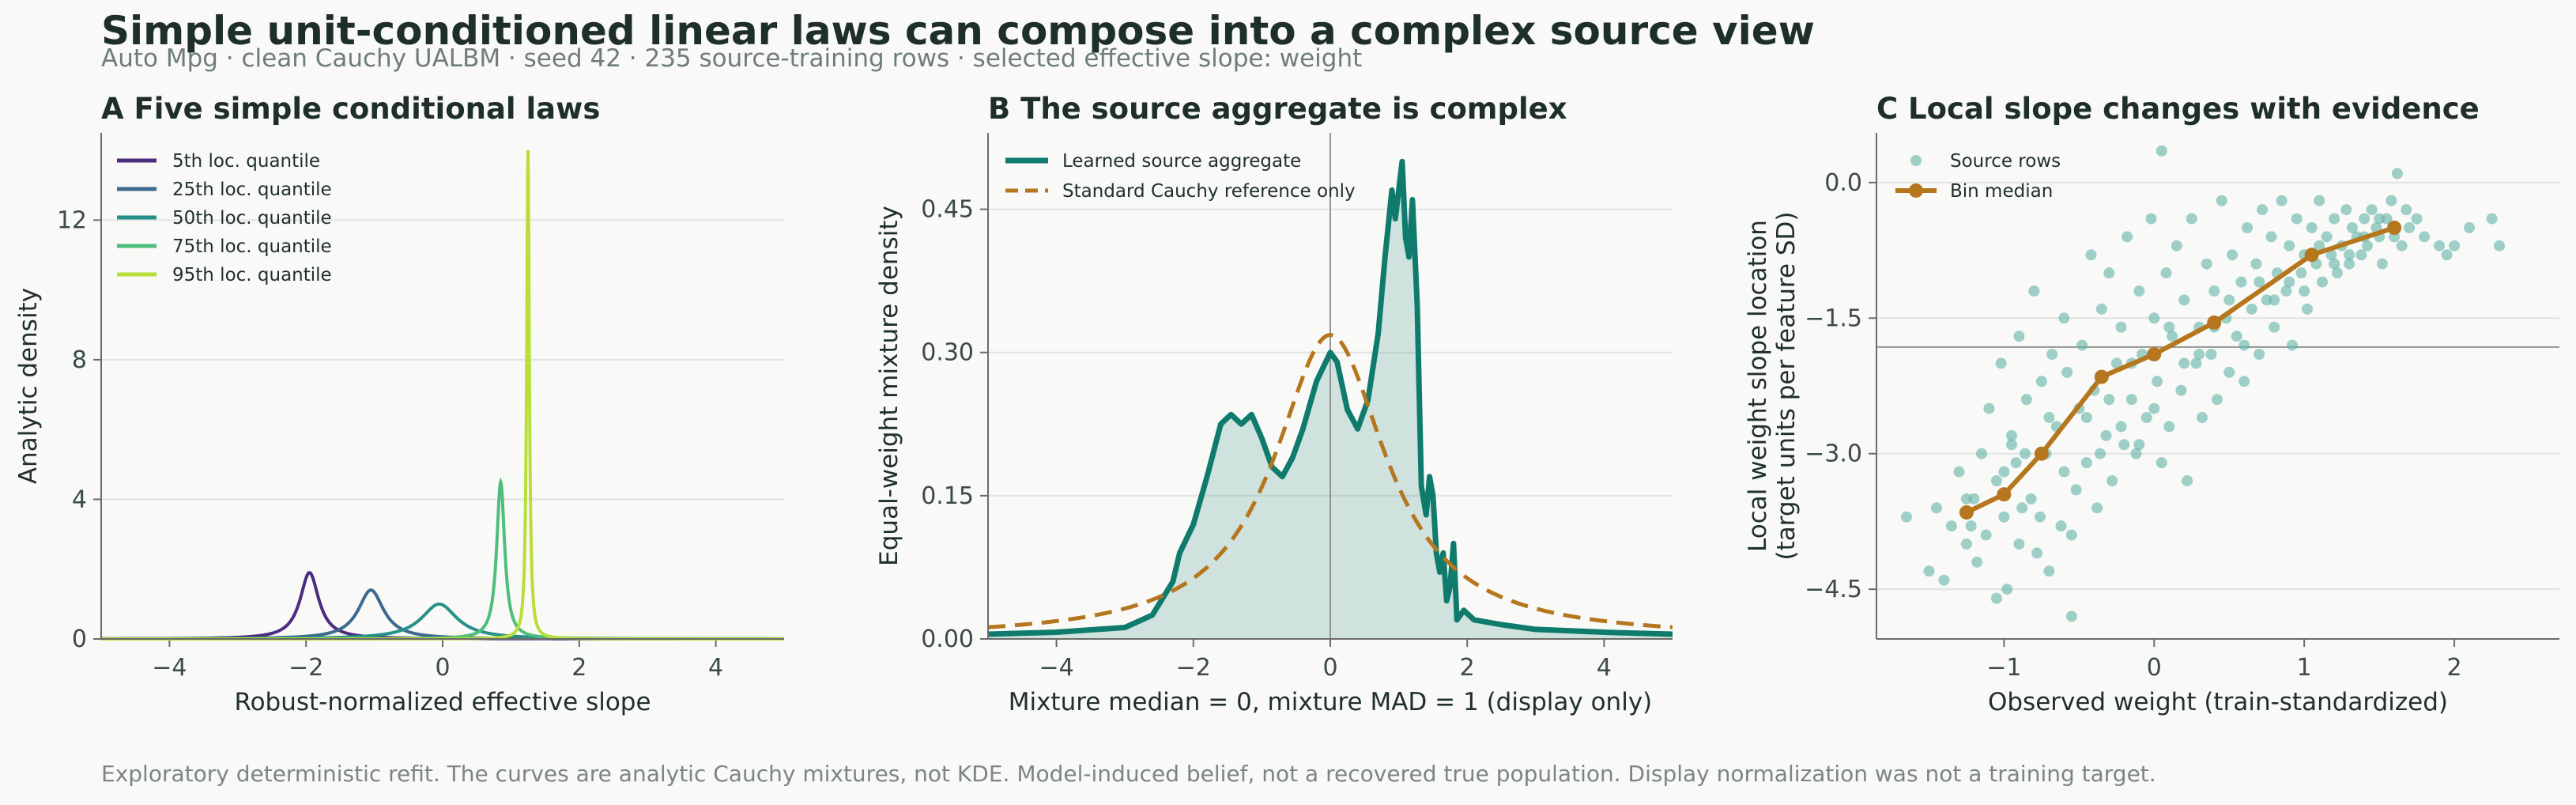  I want to click on legend-label: 5th loc. quantile, so click(246, 161).